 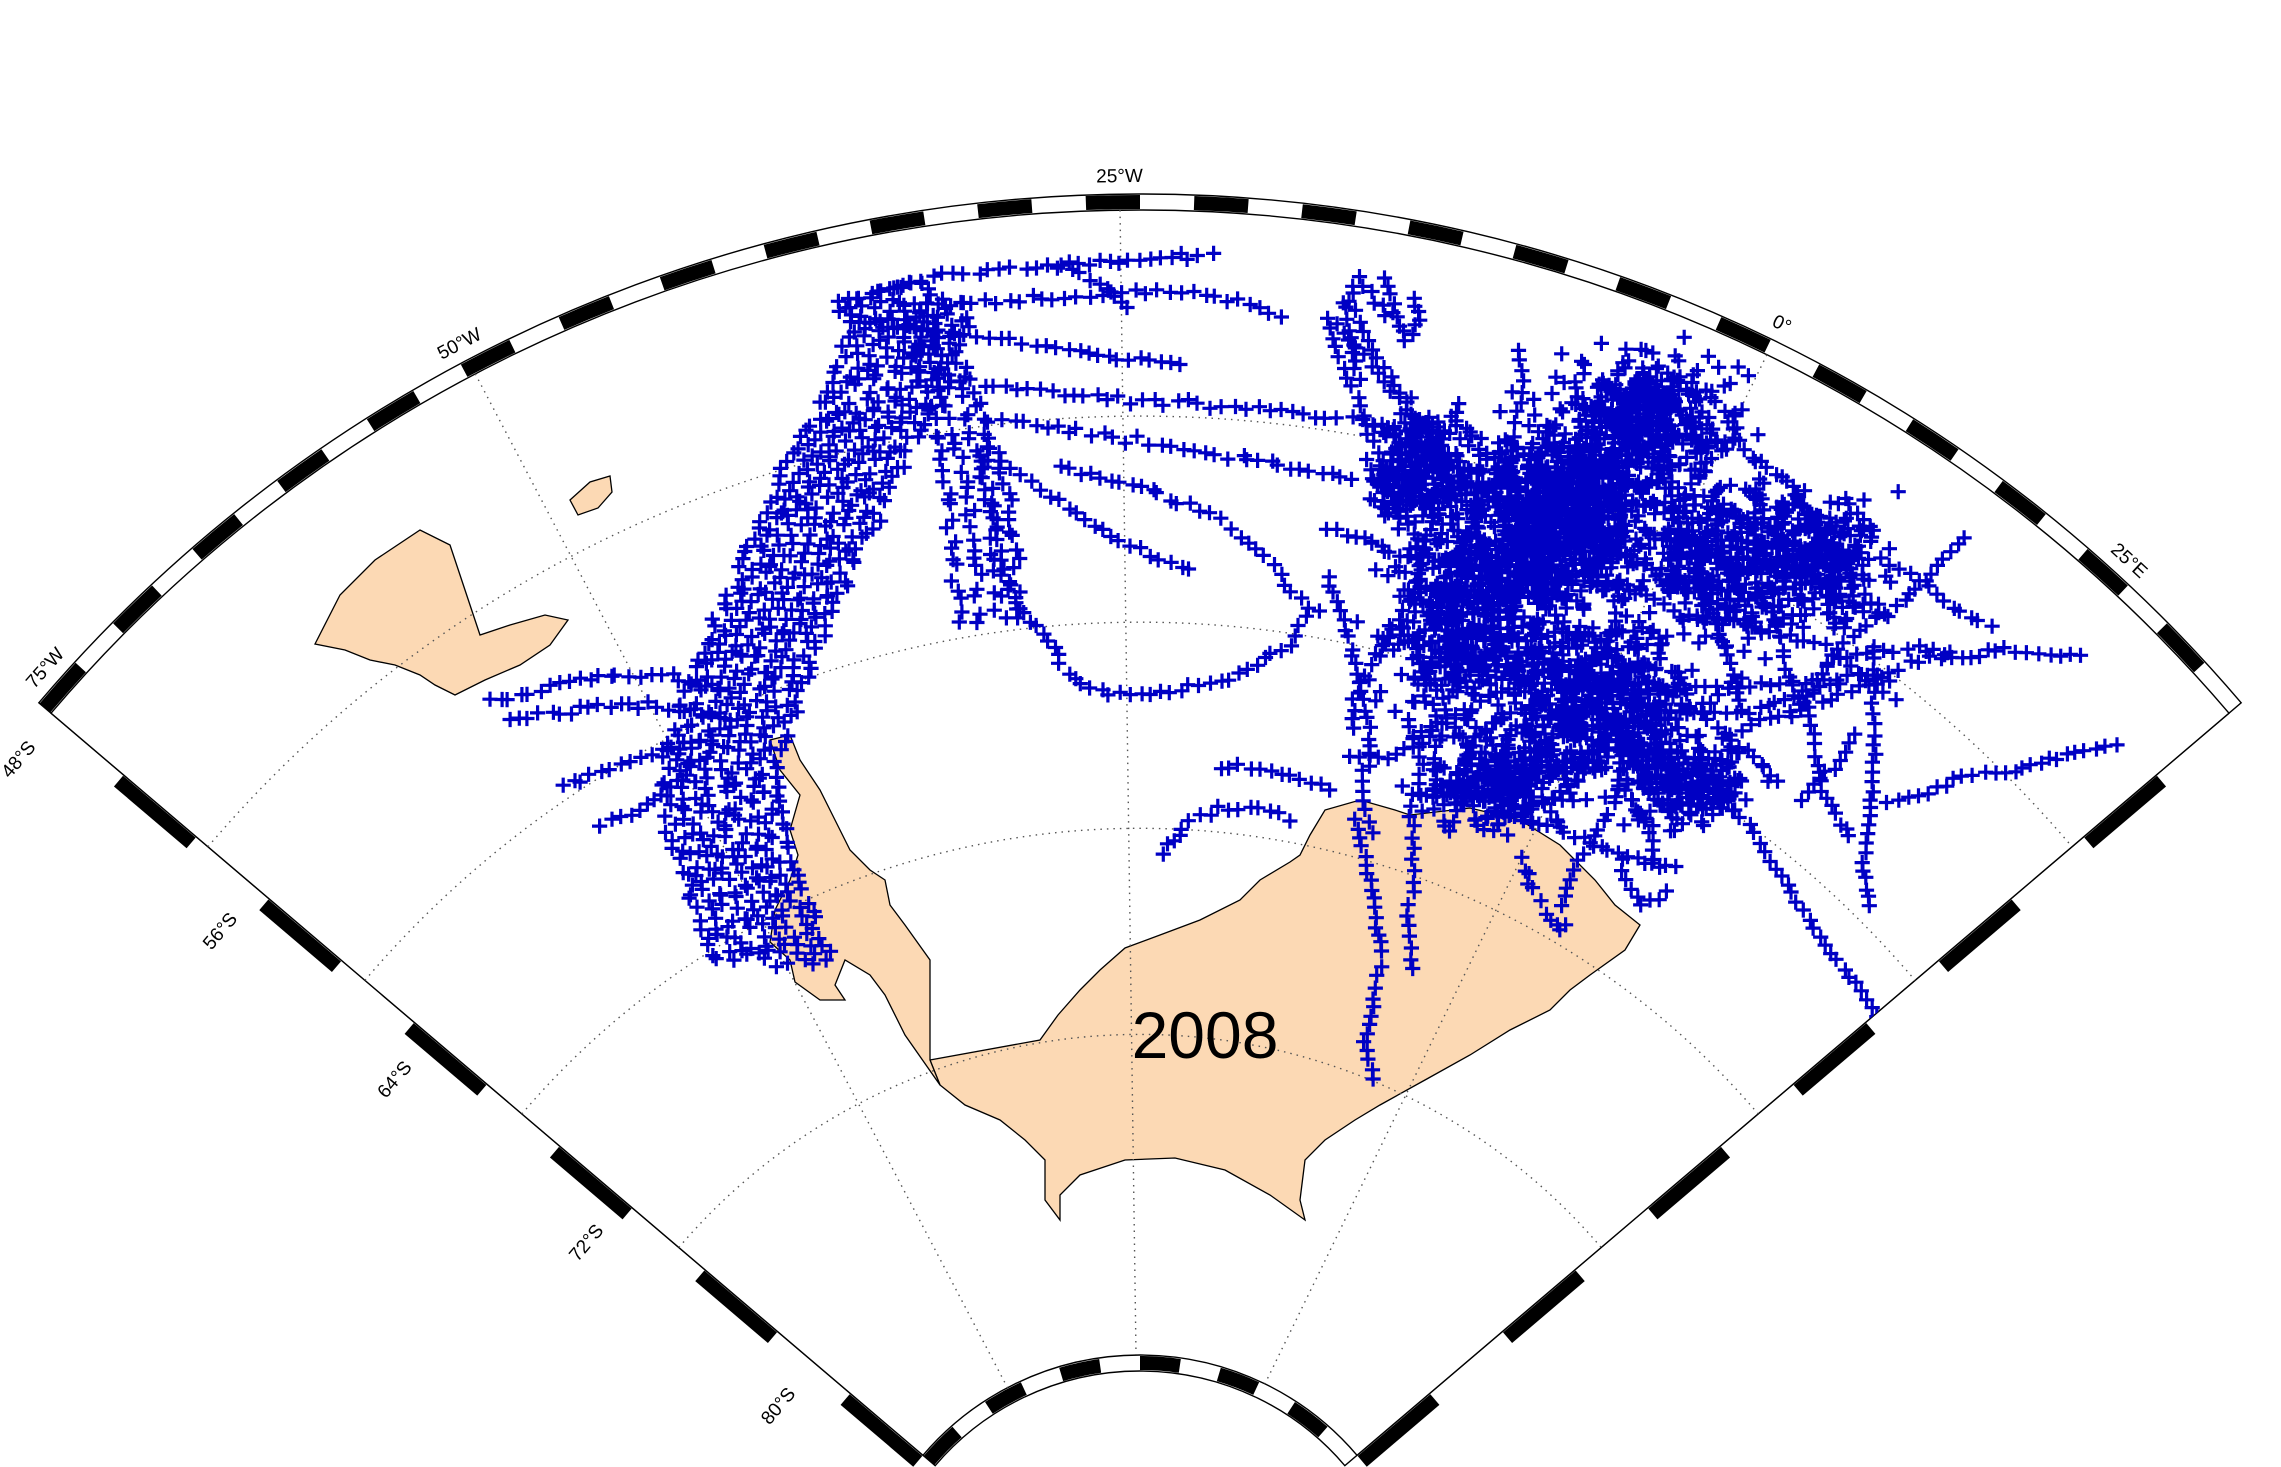 I want to click on graticule-parallel, so click(x=1140, y=971).